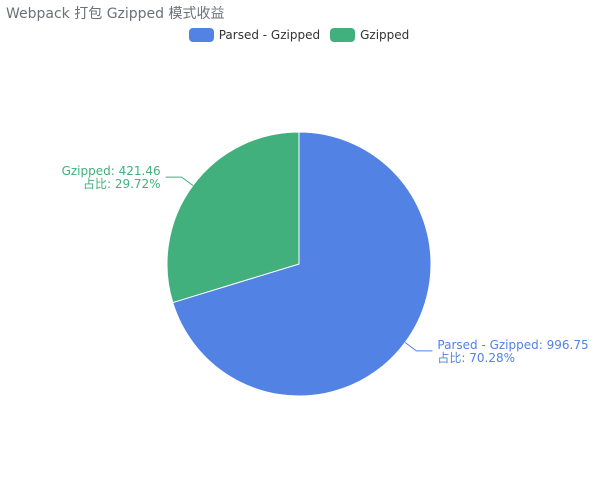  I want to click on slice-percent-label: 占比: 29.72%, so click(122, 183).